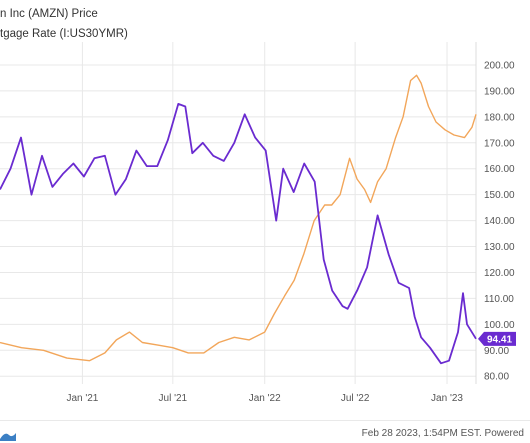 The image size is (530, 443). What do you see at coordinates (355, 398) in the screenshot?
I see `x-tick-label: Jul '22` at bounding box center [355, 398].